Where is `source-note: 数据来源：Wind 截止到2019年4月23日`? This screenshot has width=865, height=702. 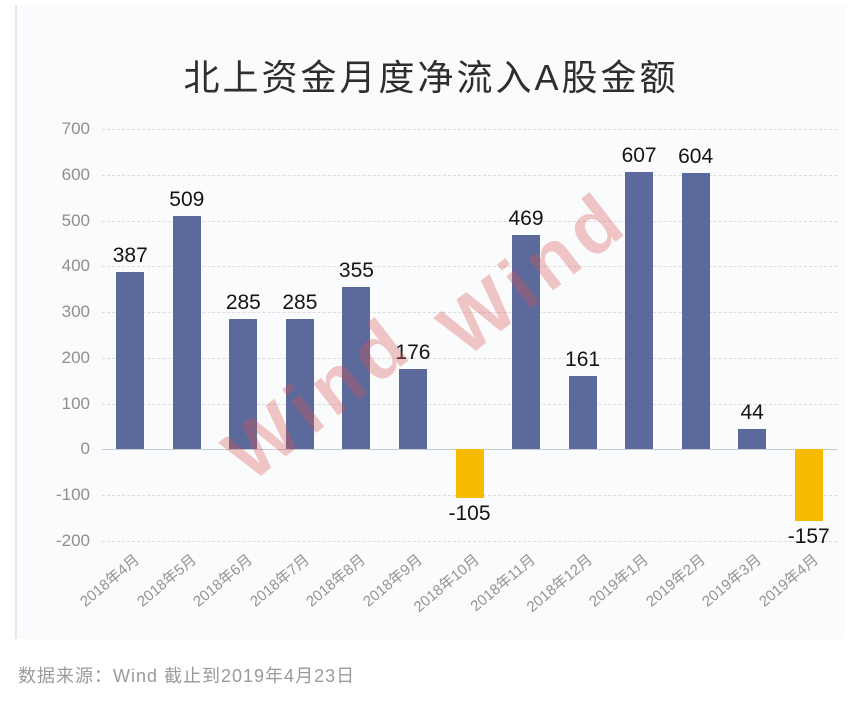
source-note: 数据来源：Wind 截止到2019年4月23日 is located at coordinates (187, 676).